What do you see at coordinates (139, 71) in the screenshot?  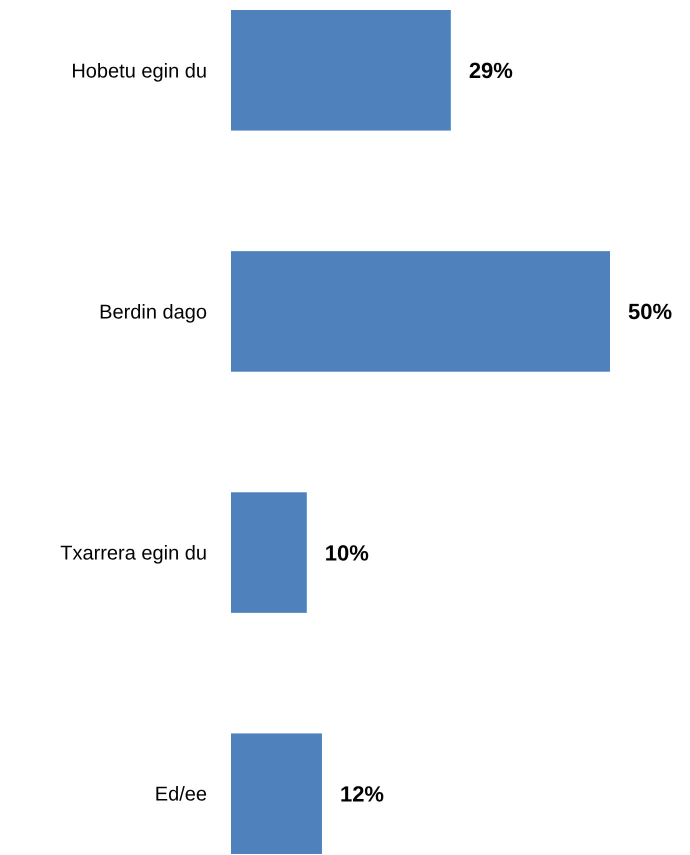 I see `y-tick-label: Hobetu egin du` at bounding box center [139, 71].